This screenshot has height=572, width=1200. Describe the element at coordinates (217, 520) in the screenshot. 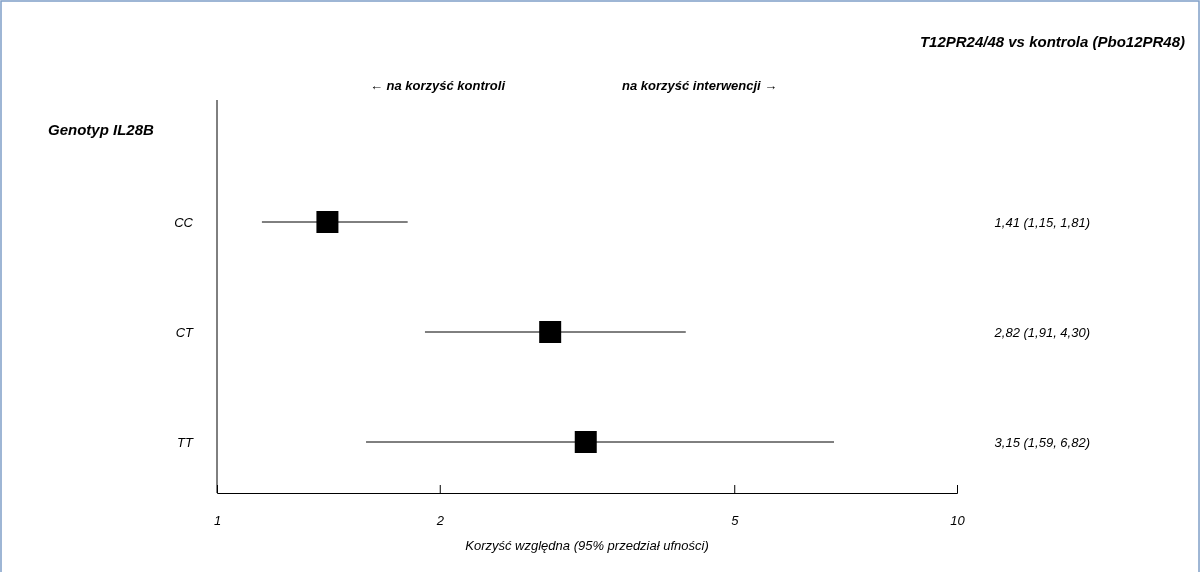

I see `x-tick-label: 1` at that location.